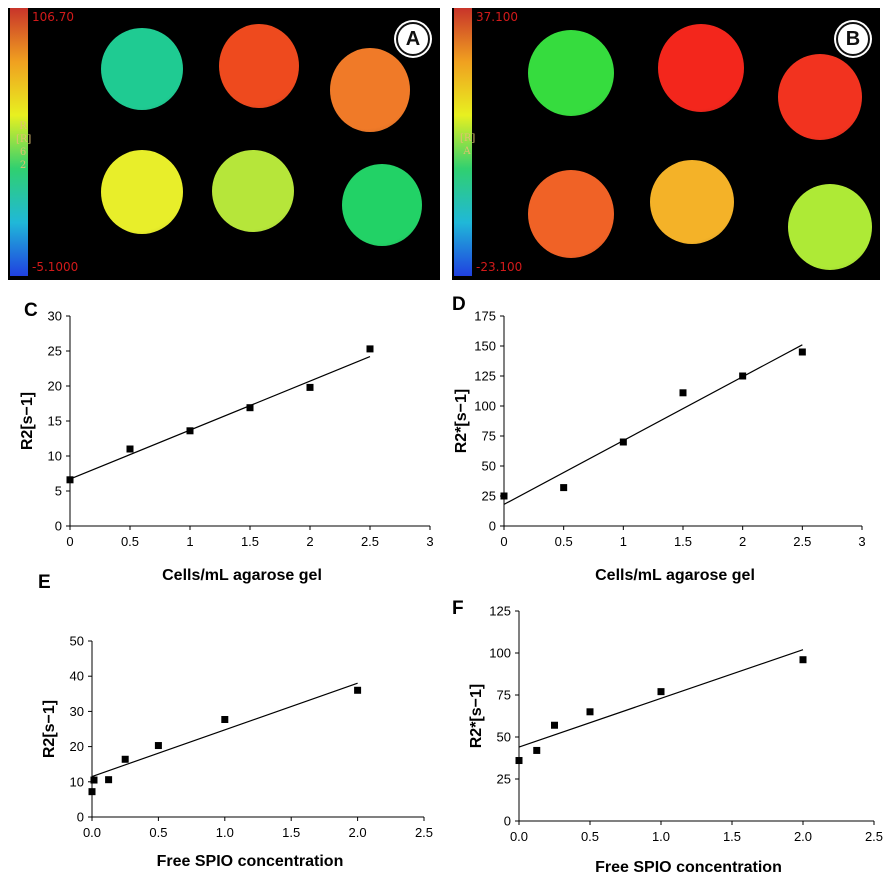 The height and width of the screenshot is (877, 884). Describe the element at coordinates (413, 39) in the screenshot. I see `panel-badge-a: A` at that location.